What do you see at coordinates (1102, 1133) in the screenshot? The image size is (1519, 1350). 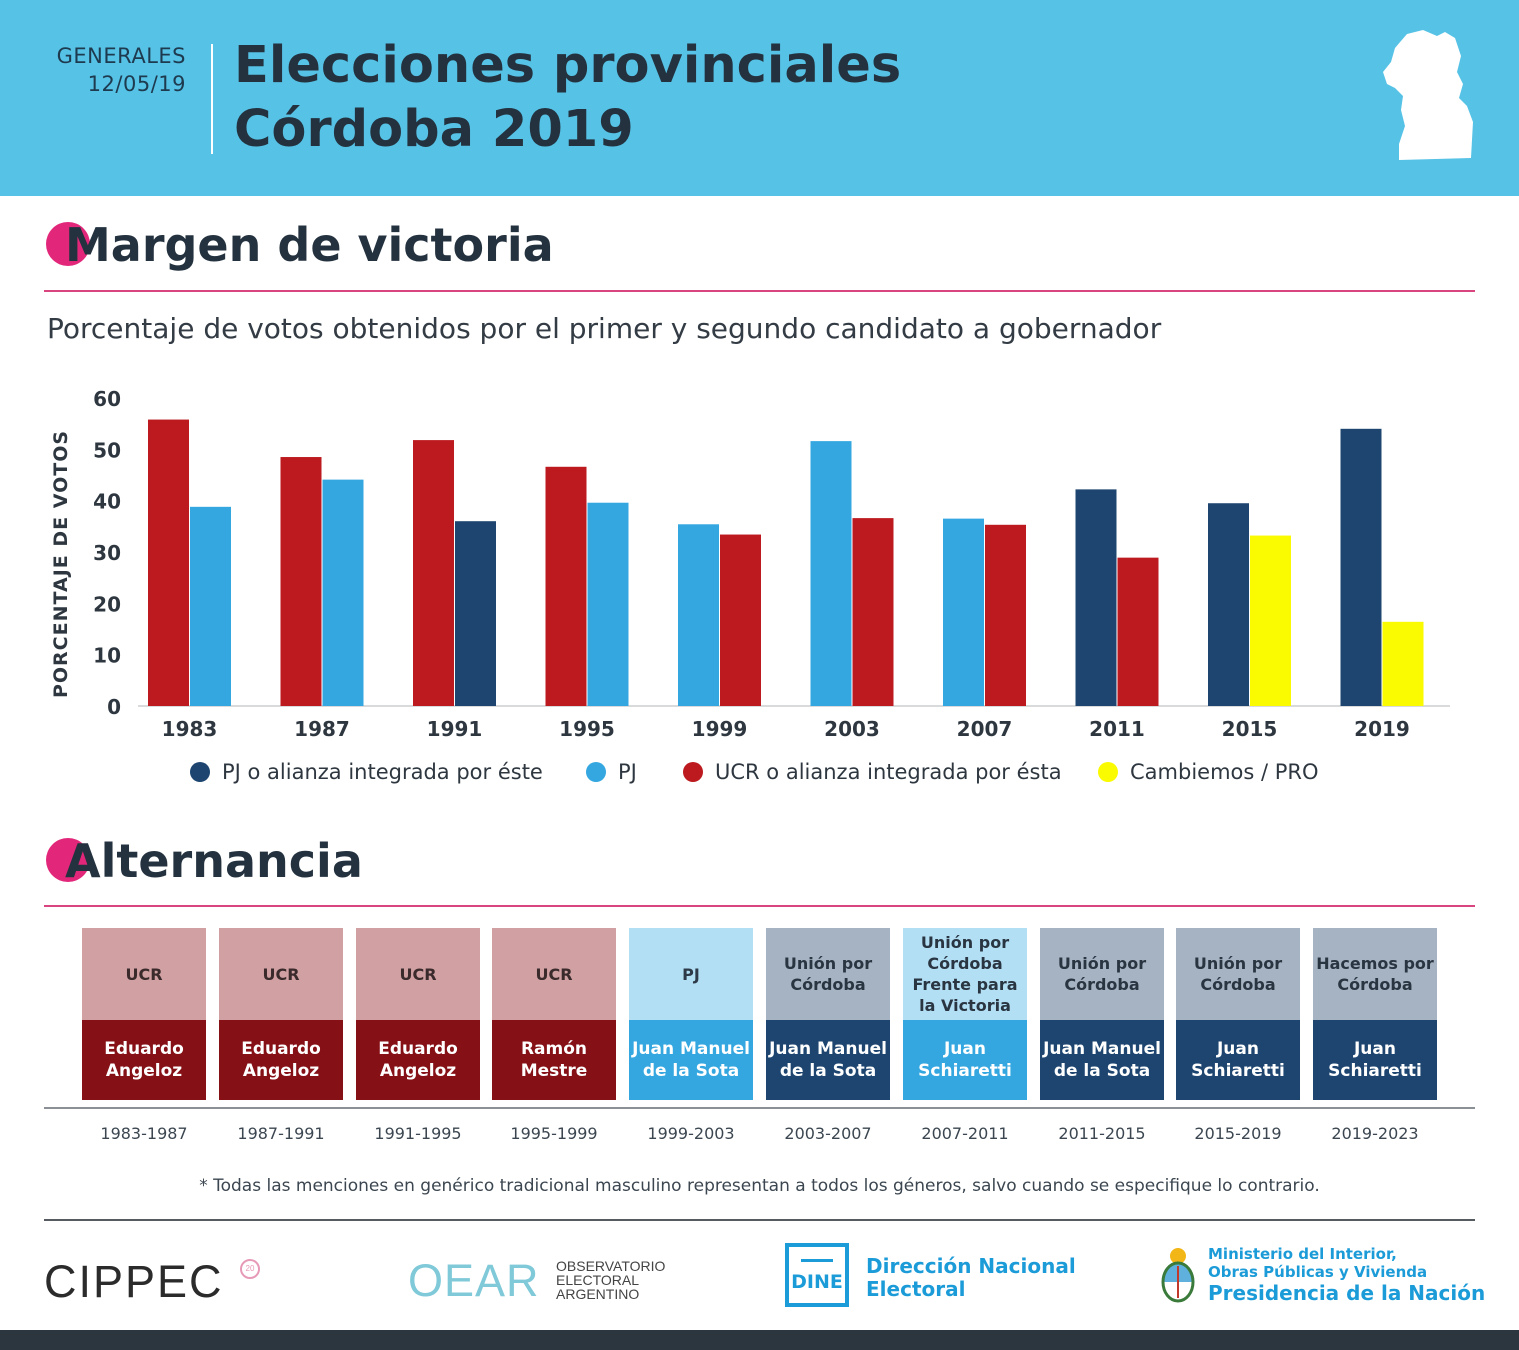 I see `term-period: 2011-2015` at bounding box center [1102, 1133].